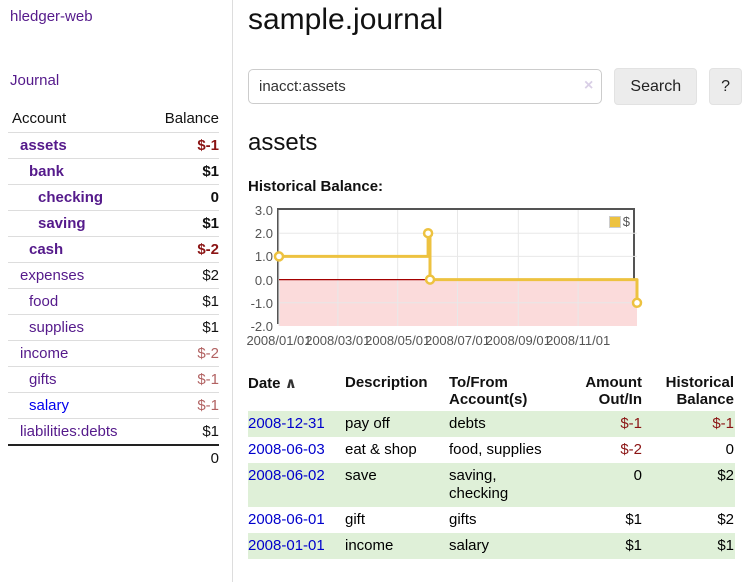 This screenshot has width=742, height=582. What do you see at coordinates (113, 353) in the screenshot?
I see `account-row-income: income $-2` at bounding box center [113, 353].